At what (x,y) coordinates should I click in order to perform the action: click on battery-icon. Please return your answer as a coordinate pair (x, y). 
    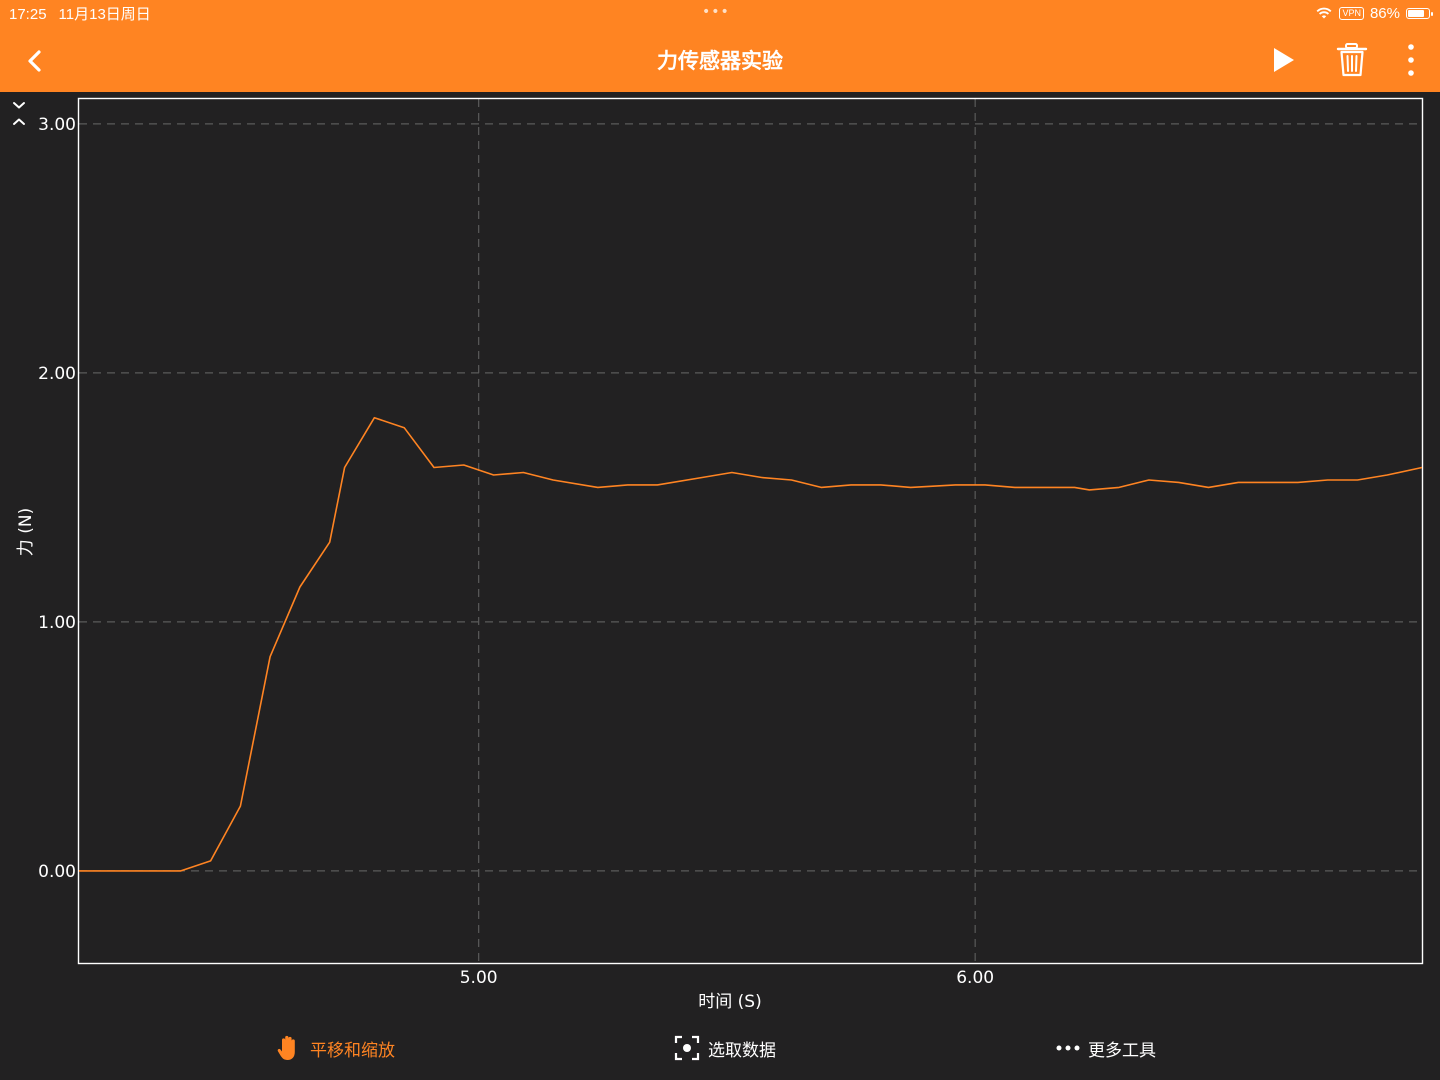
    Looking at the image, I should click on (1419, 13).